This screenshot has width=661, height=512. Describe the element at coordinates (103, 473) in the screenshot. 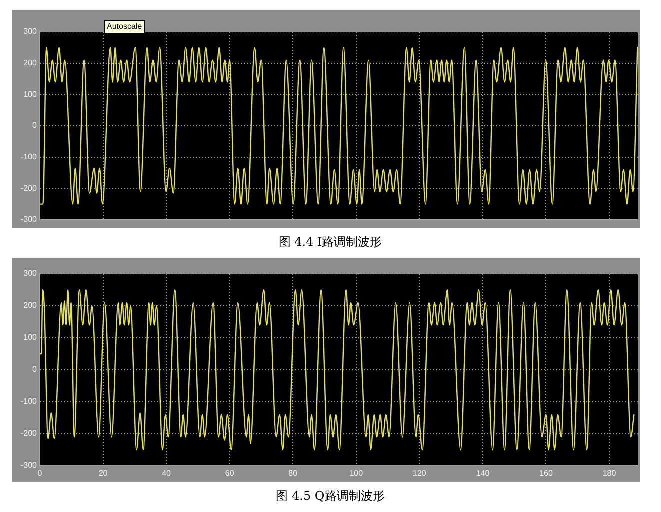

I see `x-tick-label: 20` at that location.